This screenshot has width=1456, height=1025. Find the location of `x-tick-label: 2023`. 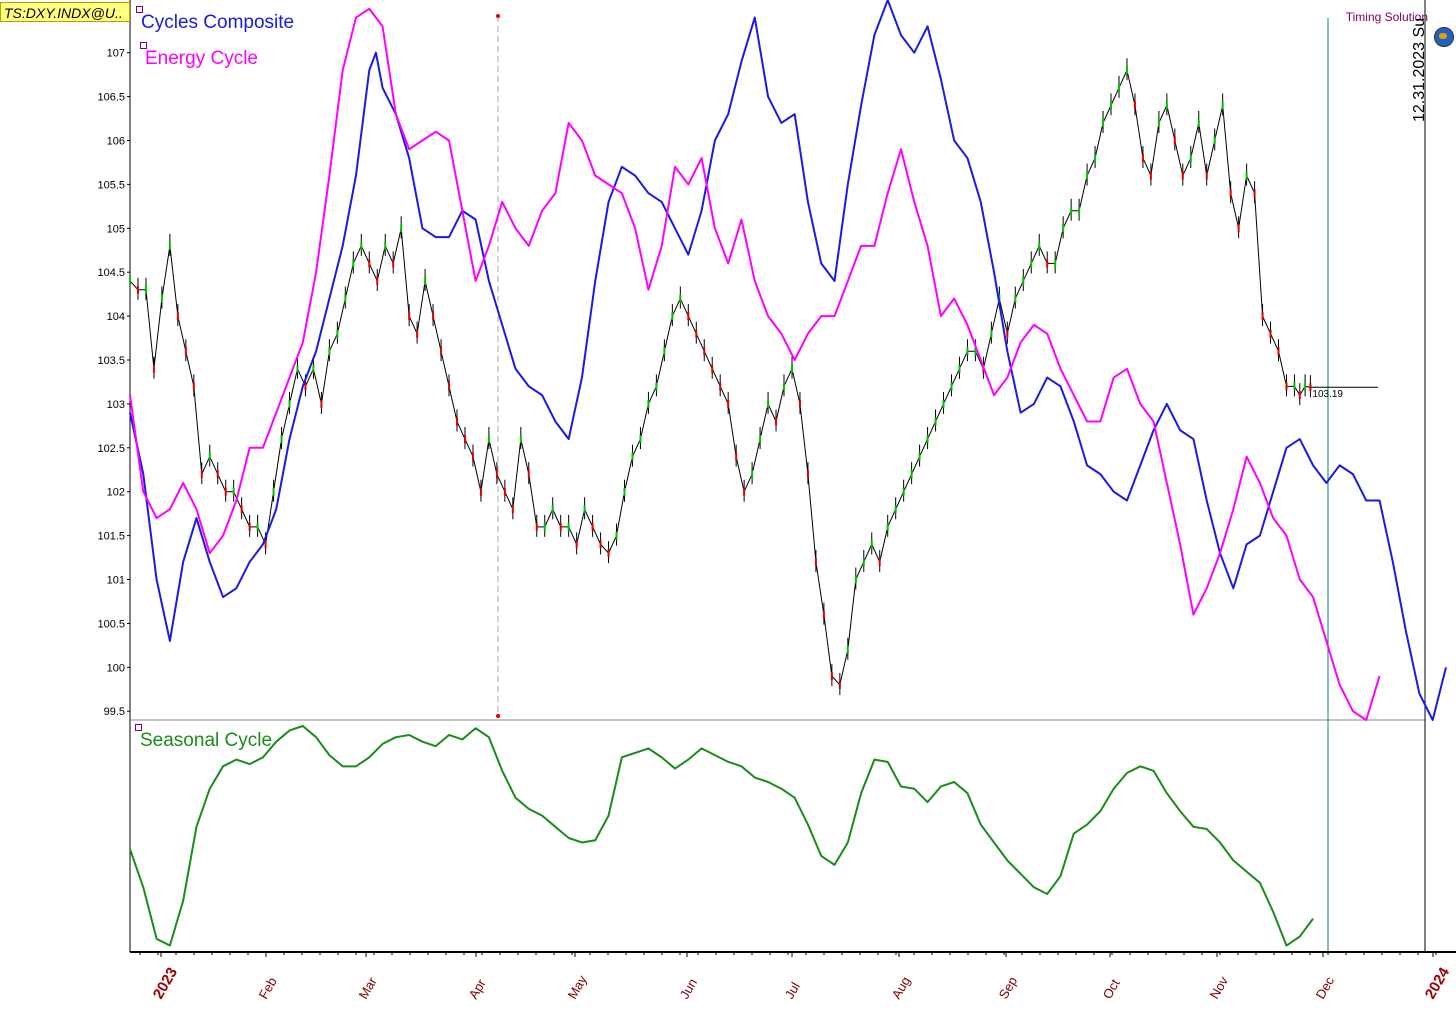

x-tick-label: 2023 is located at coordinates (165, 983).